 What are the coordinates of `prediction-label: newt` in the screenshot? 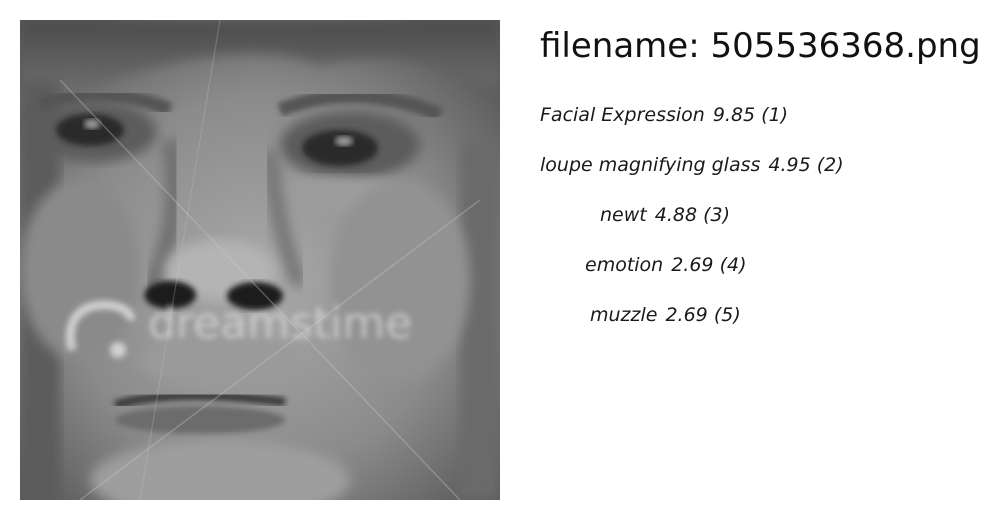 It's located at (623, 215).